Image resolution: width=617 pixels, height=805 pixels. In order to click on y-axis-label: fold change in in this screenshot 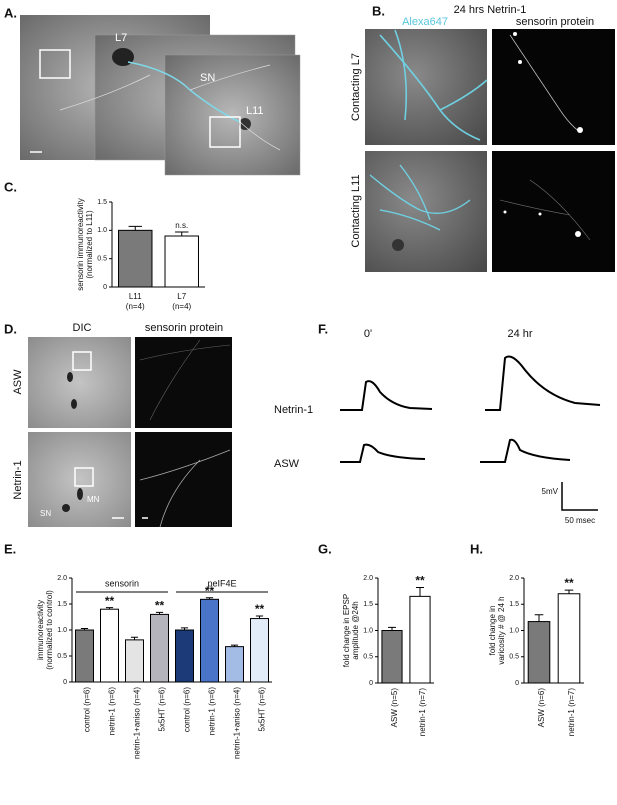, I will do `click(492, 631)`.